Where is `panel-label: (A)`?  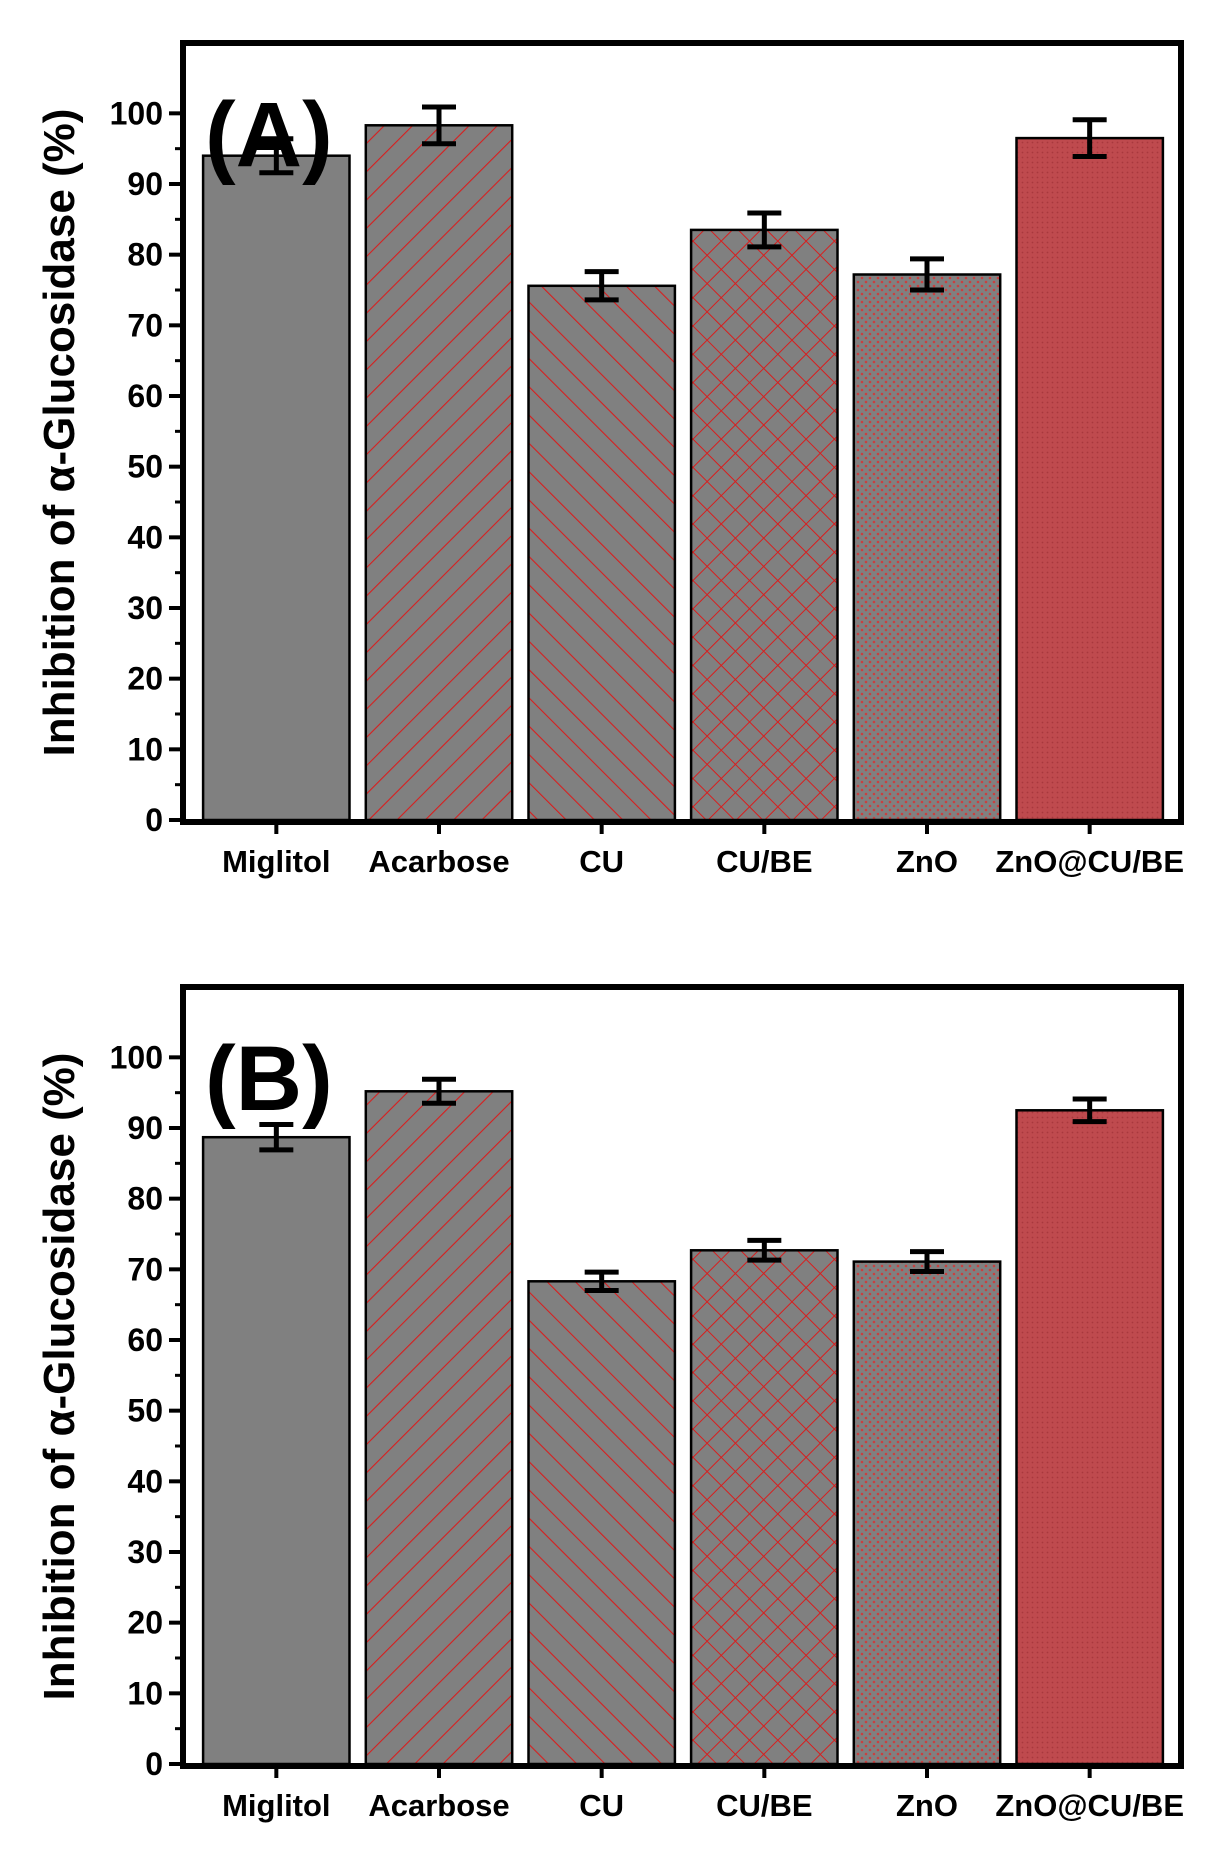
panel-label: (A) is located at coordinates (269, 135).